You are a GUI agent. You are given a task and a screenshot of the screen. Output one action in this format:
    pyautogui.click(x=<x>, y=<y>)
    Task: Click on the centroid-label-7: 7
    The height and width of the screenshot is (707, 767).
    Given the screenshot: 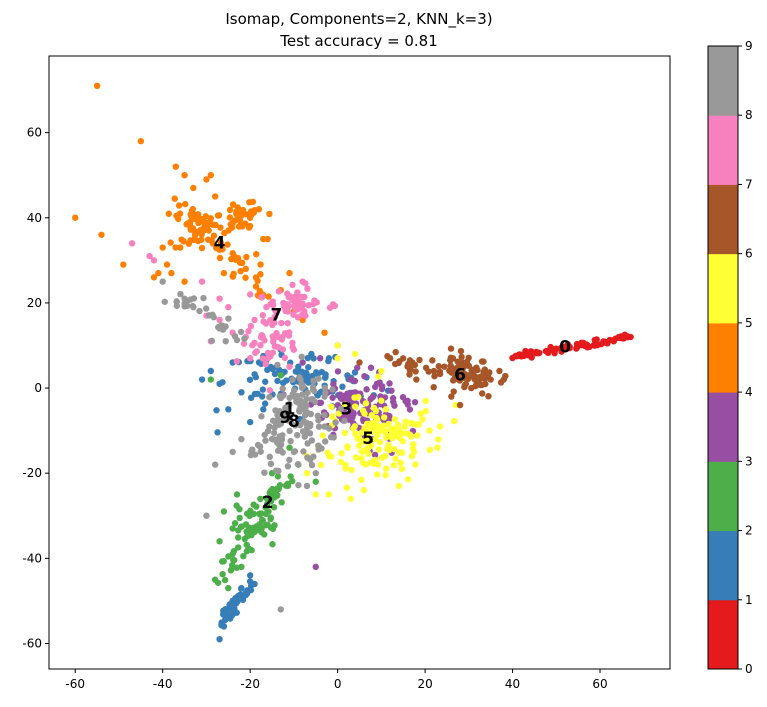 What is the action you would take?
    pyautogui.click(x=276, y=316)
    